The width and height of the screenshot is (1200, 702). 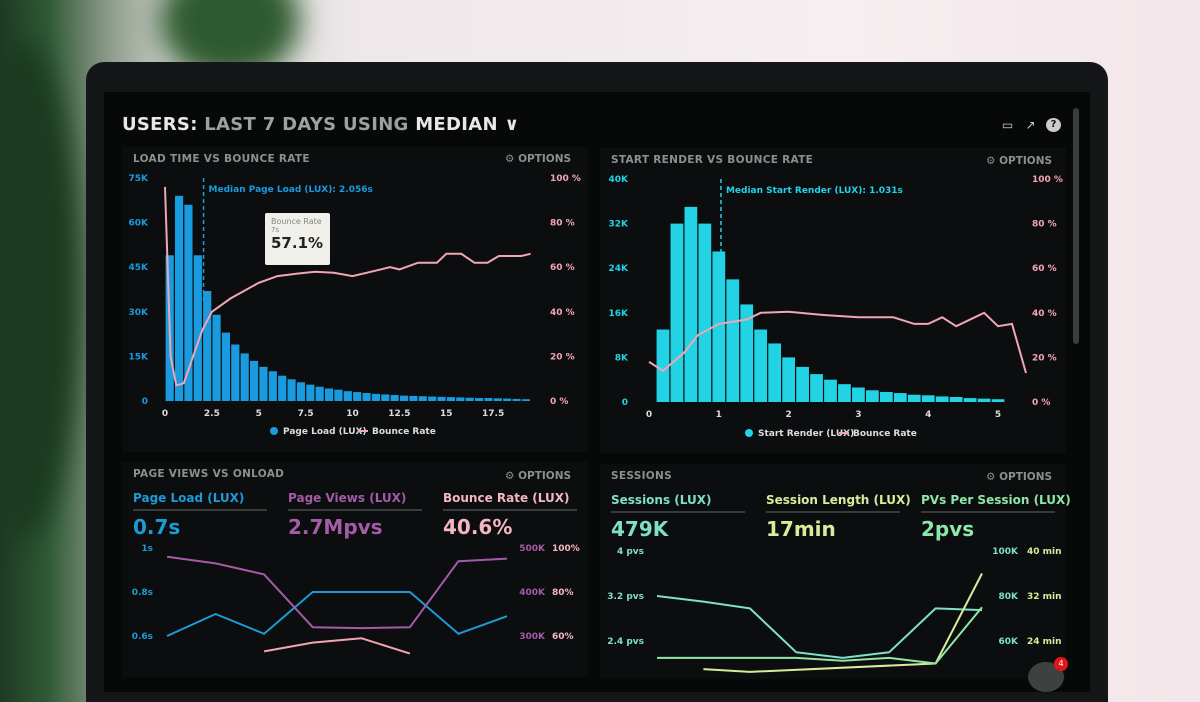 What do you see at coordinates (209, 474) in the screenshot?
I see `panel-title: PAGE VIEWS VS ONLOAD` at bounding box center [209, 474].